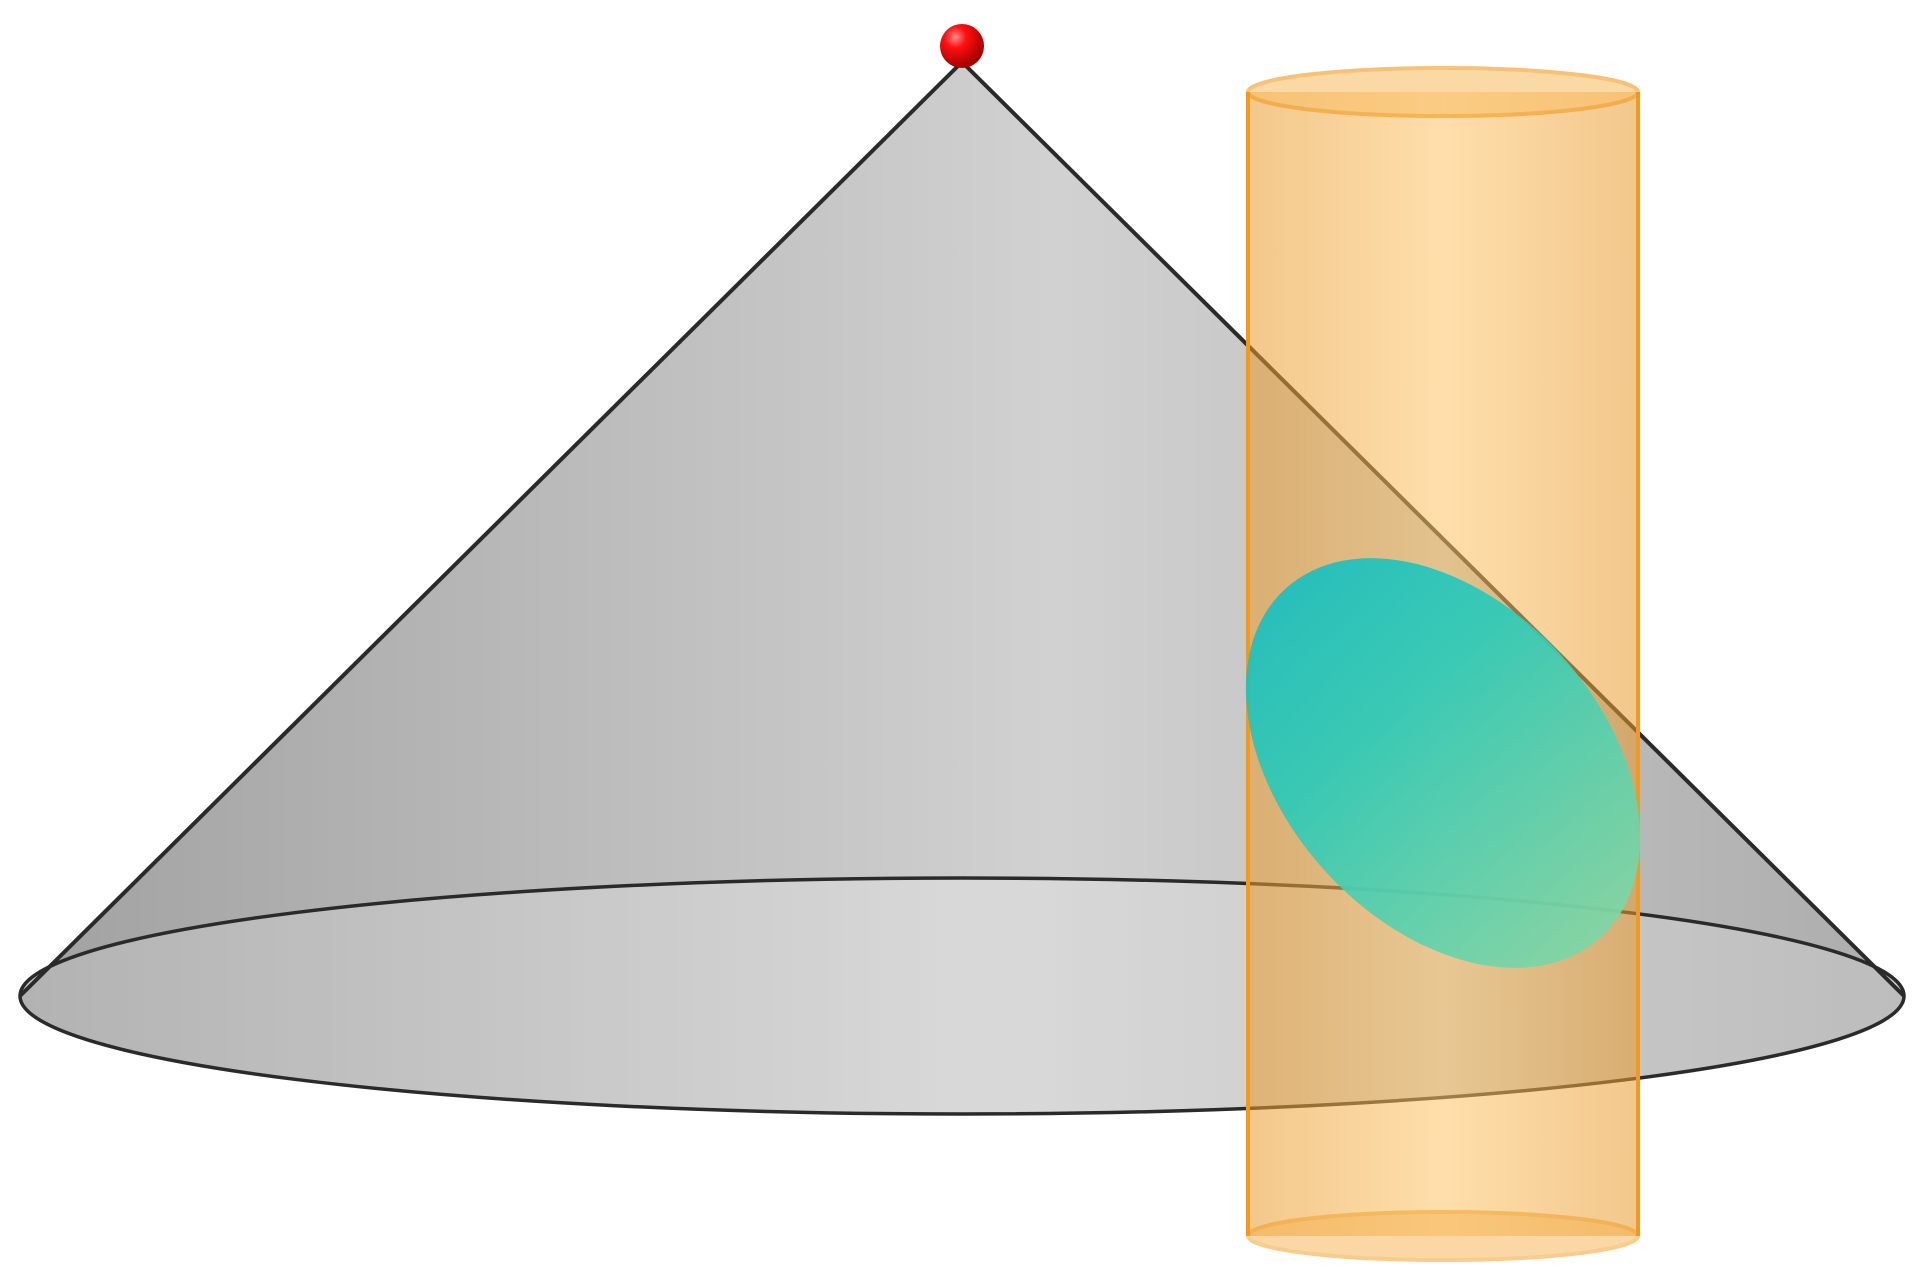  I want to click on cylinder-top, so click(1443, 92).